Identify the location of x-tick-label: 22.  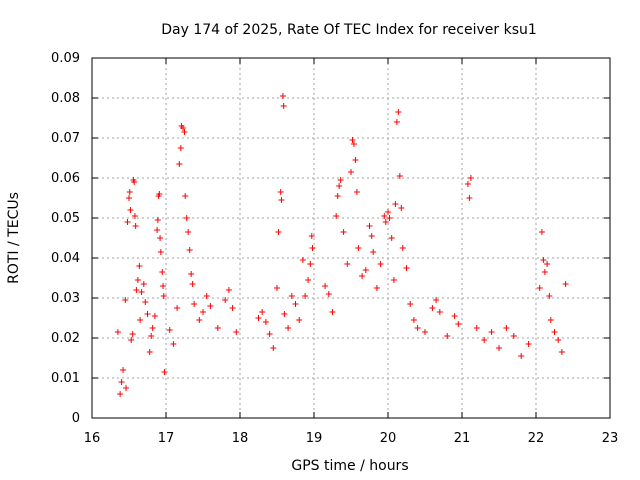
(536, 438).